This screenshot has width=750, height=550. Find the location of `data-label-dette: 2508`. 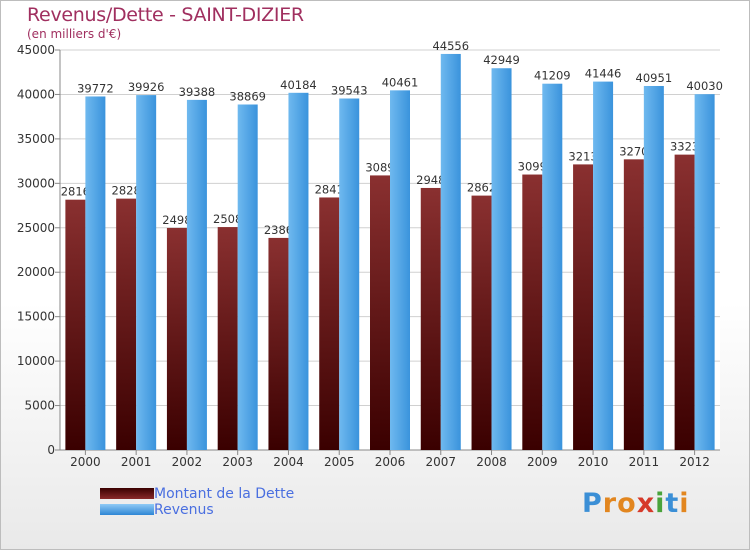

data-label-dette: 2508 is located at coordinates (227, 219).